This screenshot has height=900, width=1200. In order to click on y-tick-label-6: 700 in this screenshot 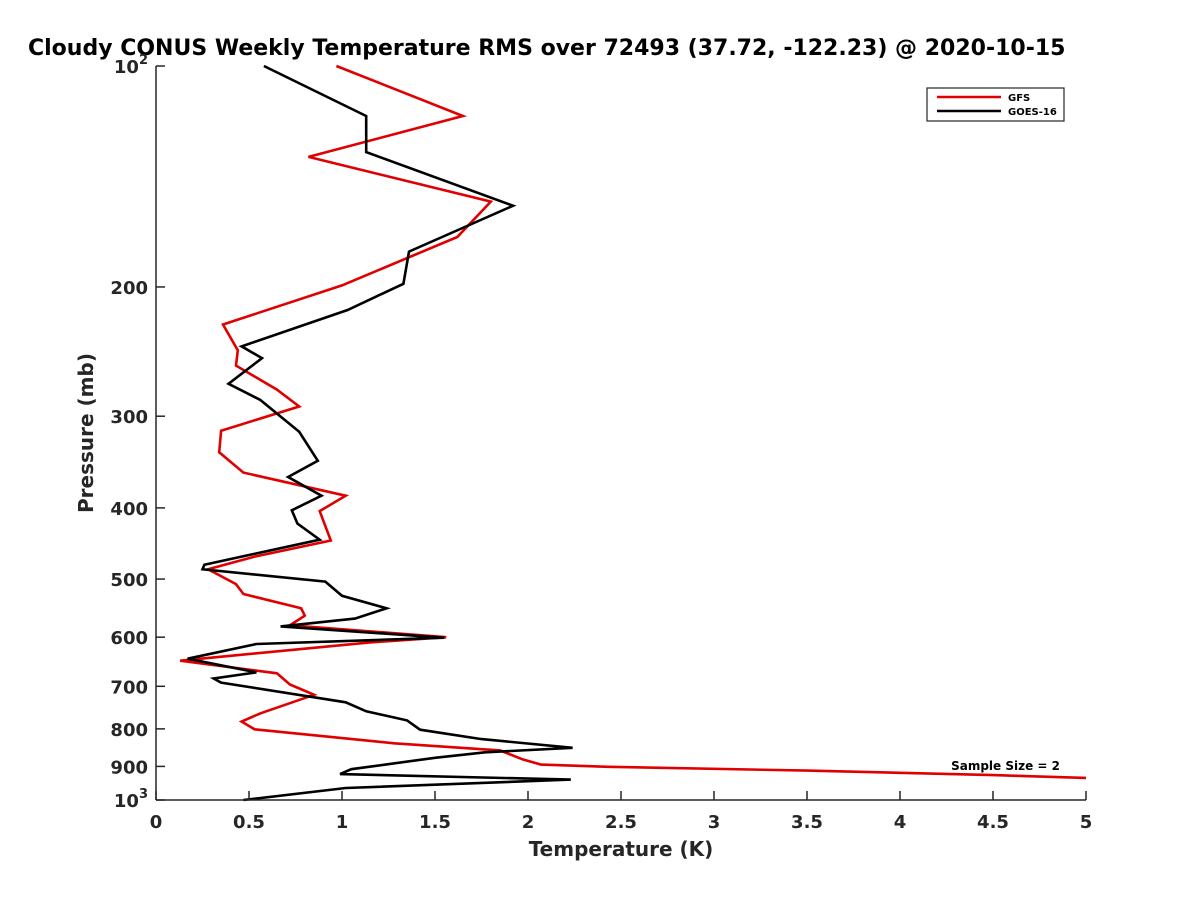, I will do `click(129, 687)`.